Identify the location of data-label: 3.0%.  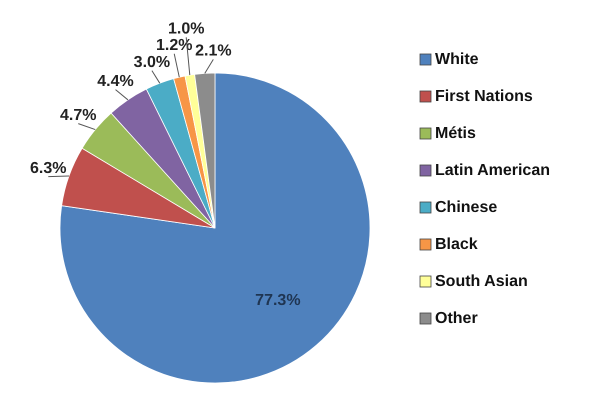
(152, 62).